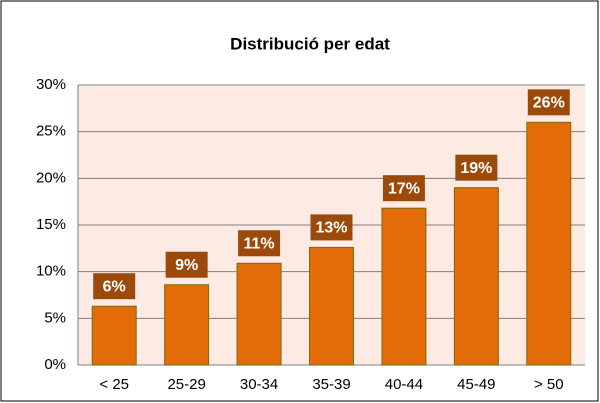 The width and height of the screenshot is (600, 403). I want to click on value-label: 6%, so click(114, 286).